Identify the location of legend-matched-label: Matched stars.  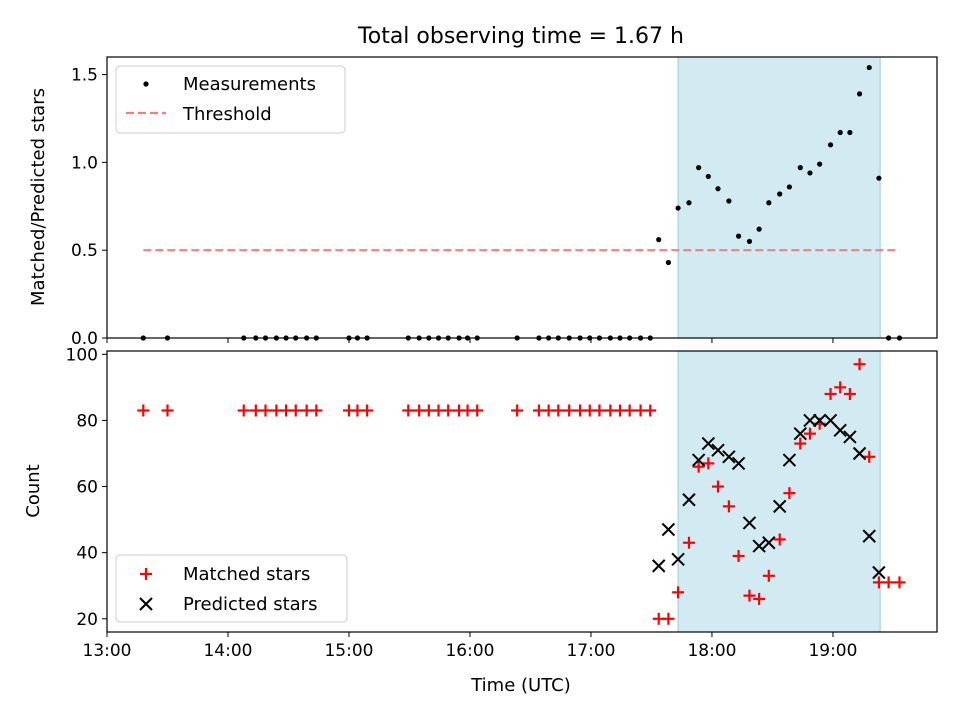
(246, 574).